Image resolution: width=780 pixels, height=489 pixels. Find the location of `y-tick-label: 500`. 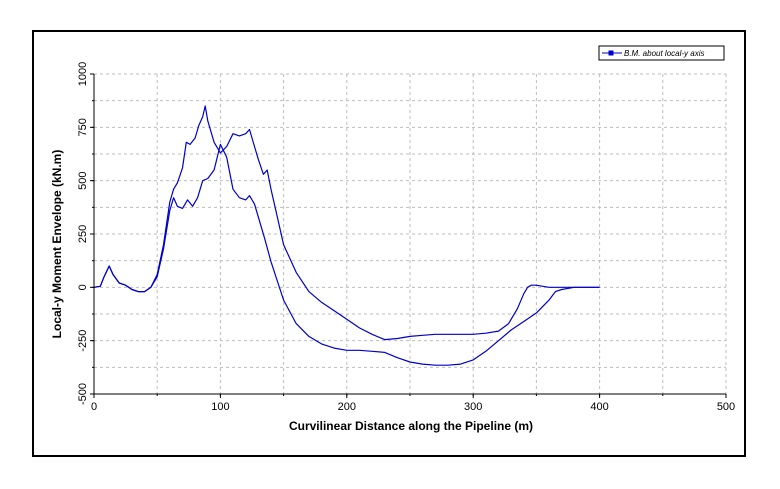

y-tick-label: 500 is located at coordinates (83, 180).